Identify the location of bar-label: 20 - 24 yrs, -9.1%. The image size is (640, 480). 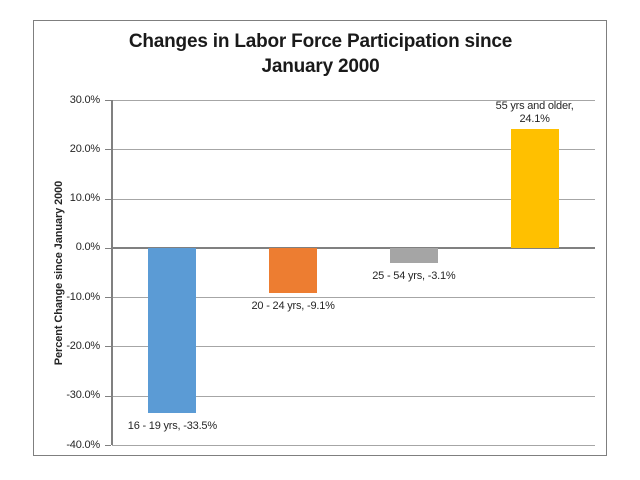
(293, 306).